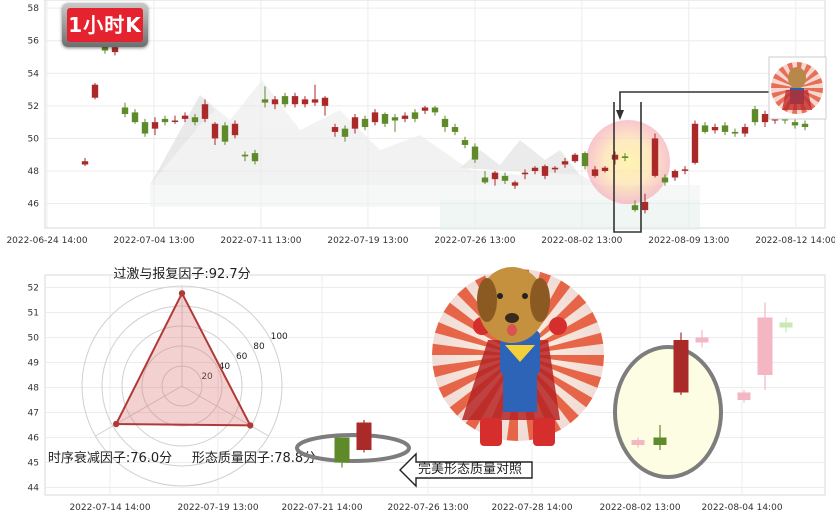 This screenshot has height=520, width=835. What do you see at coordinates (242, 357) in the screenshot?
I see `radar-tick-label: 60` at bounding box center [242, 357].